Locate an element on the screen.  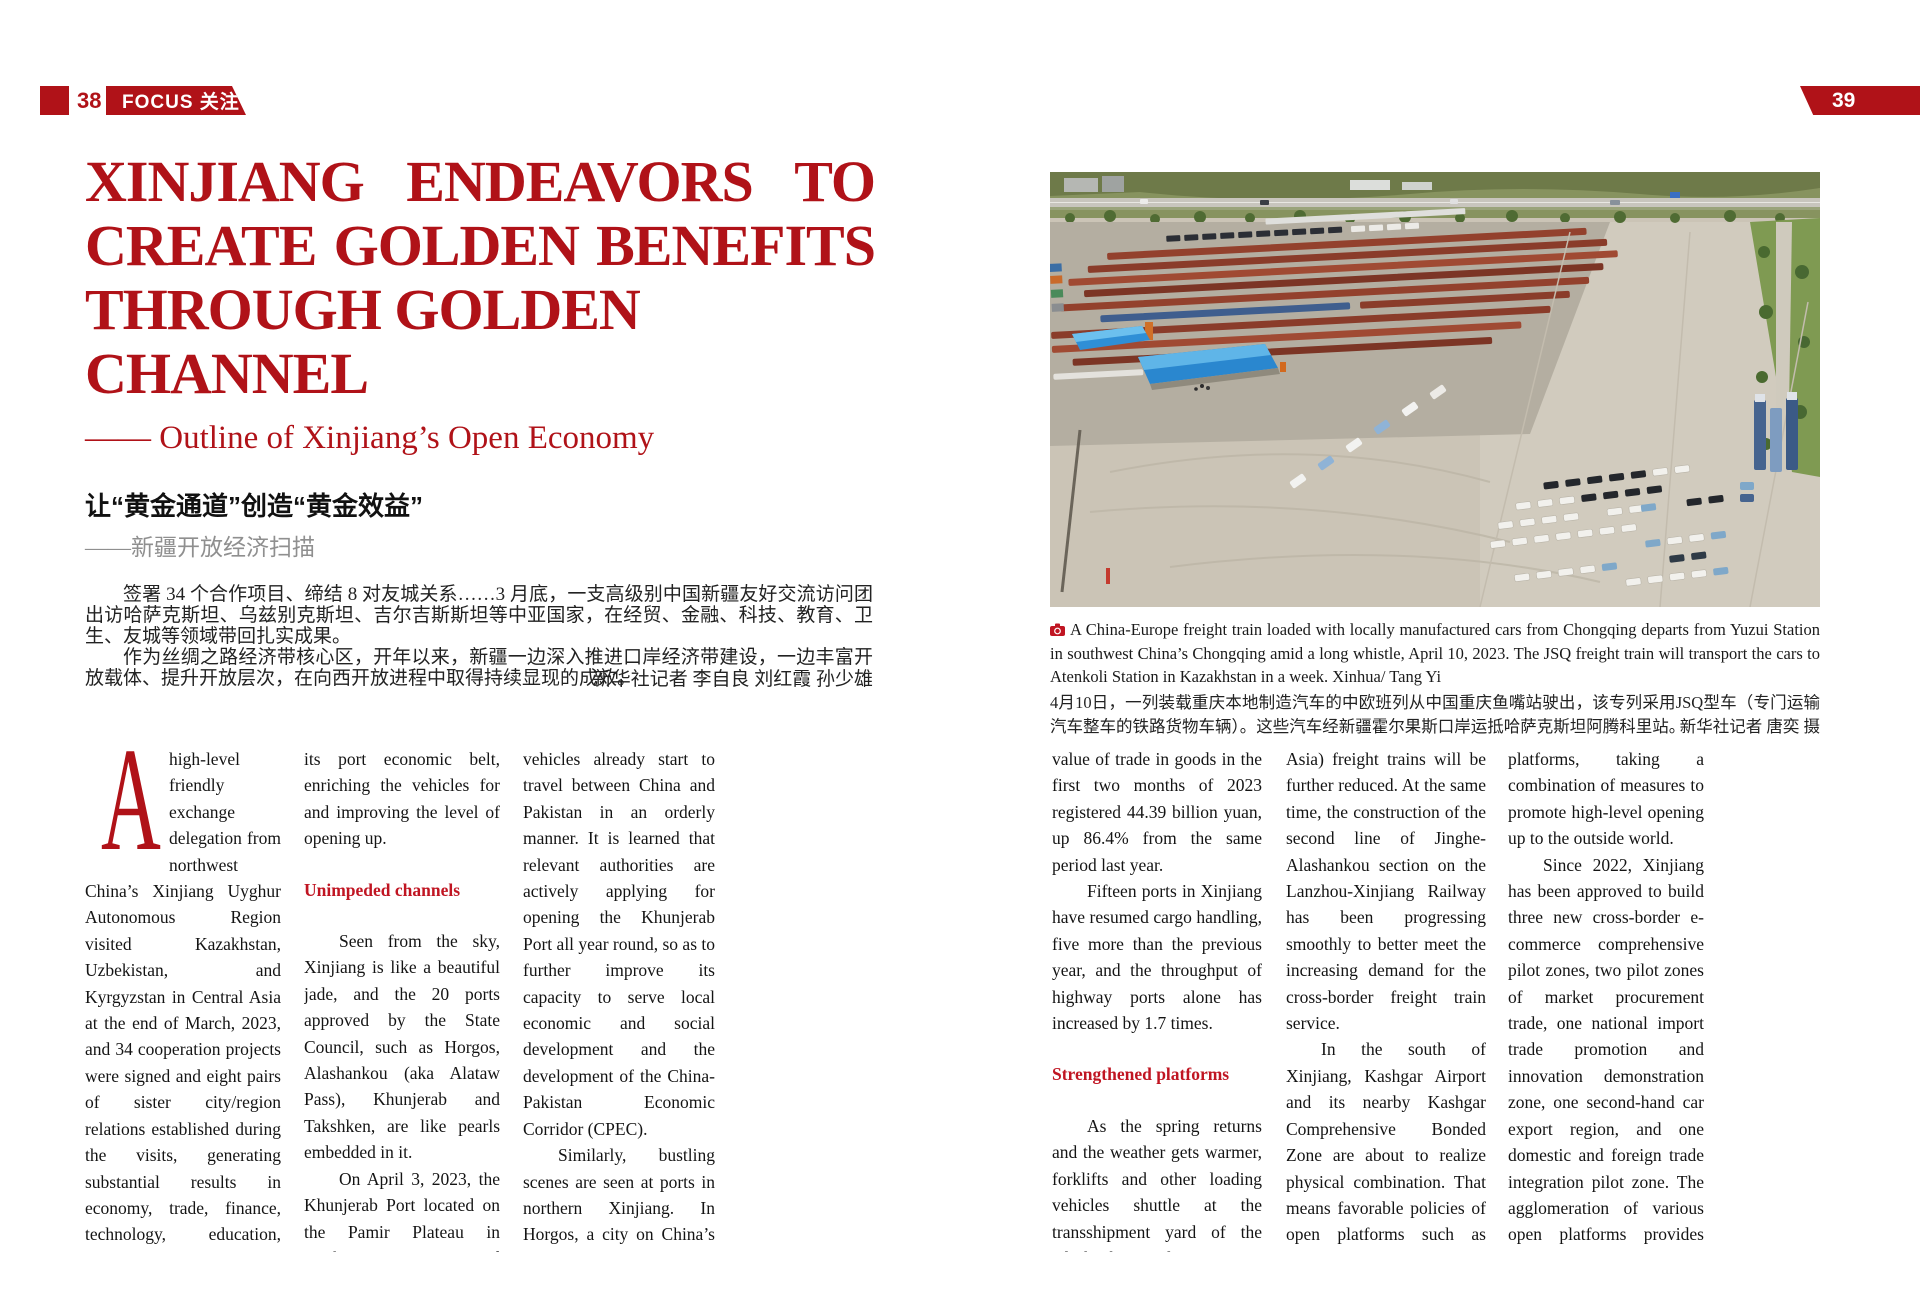
chinese-title: 让“黄金通道”创造“黄金效益” is located at coordinates (254, 506).